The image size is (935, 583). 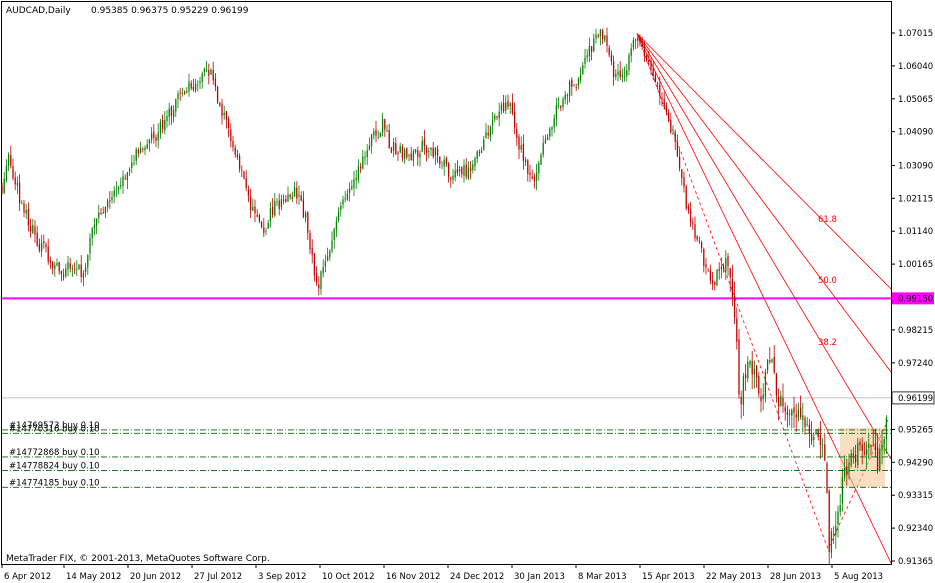 I want to click on price-tick-label: 0.94290, so click(x=915, y=463).